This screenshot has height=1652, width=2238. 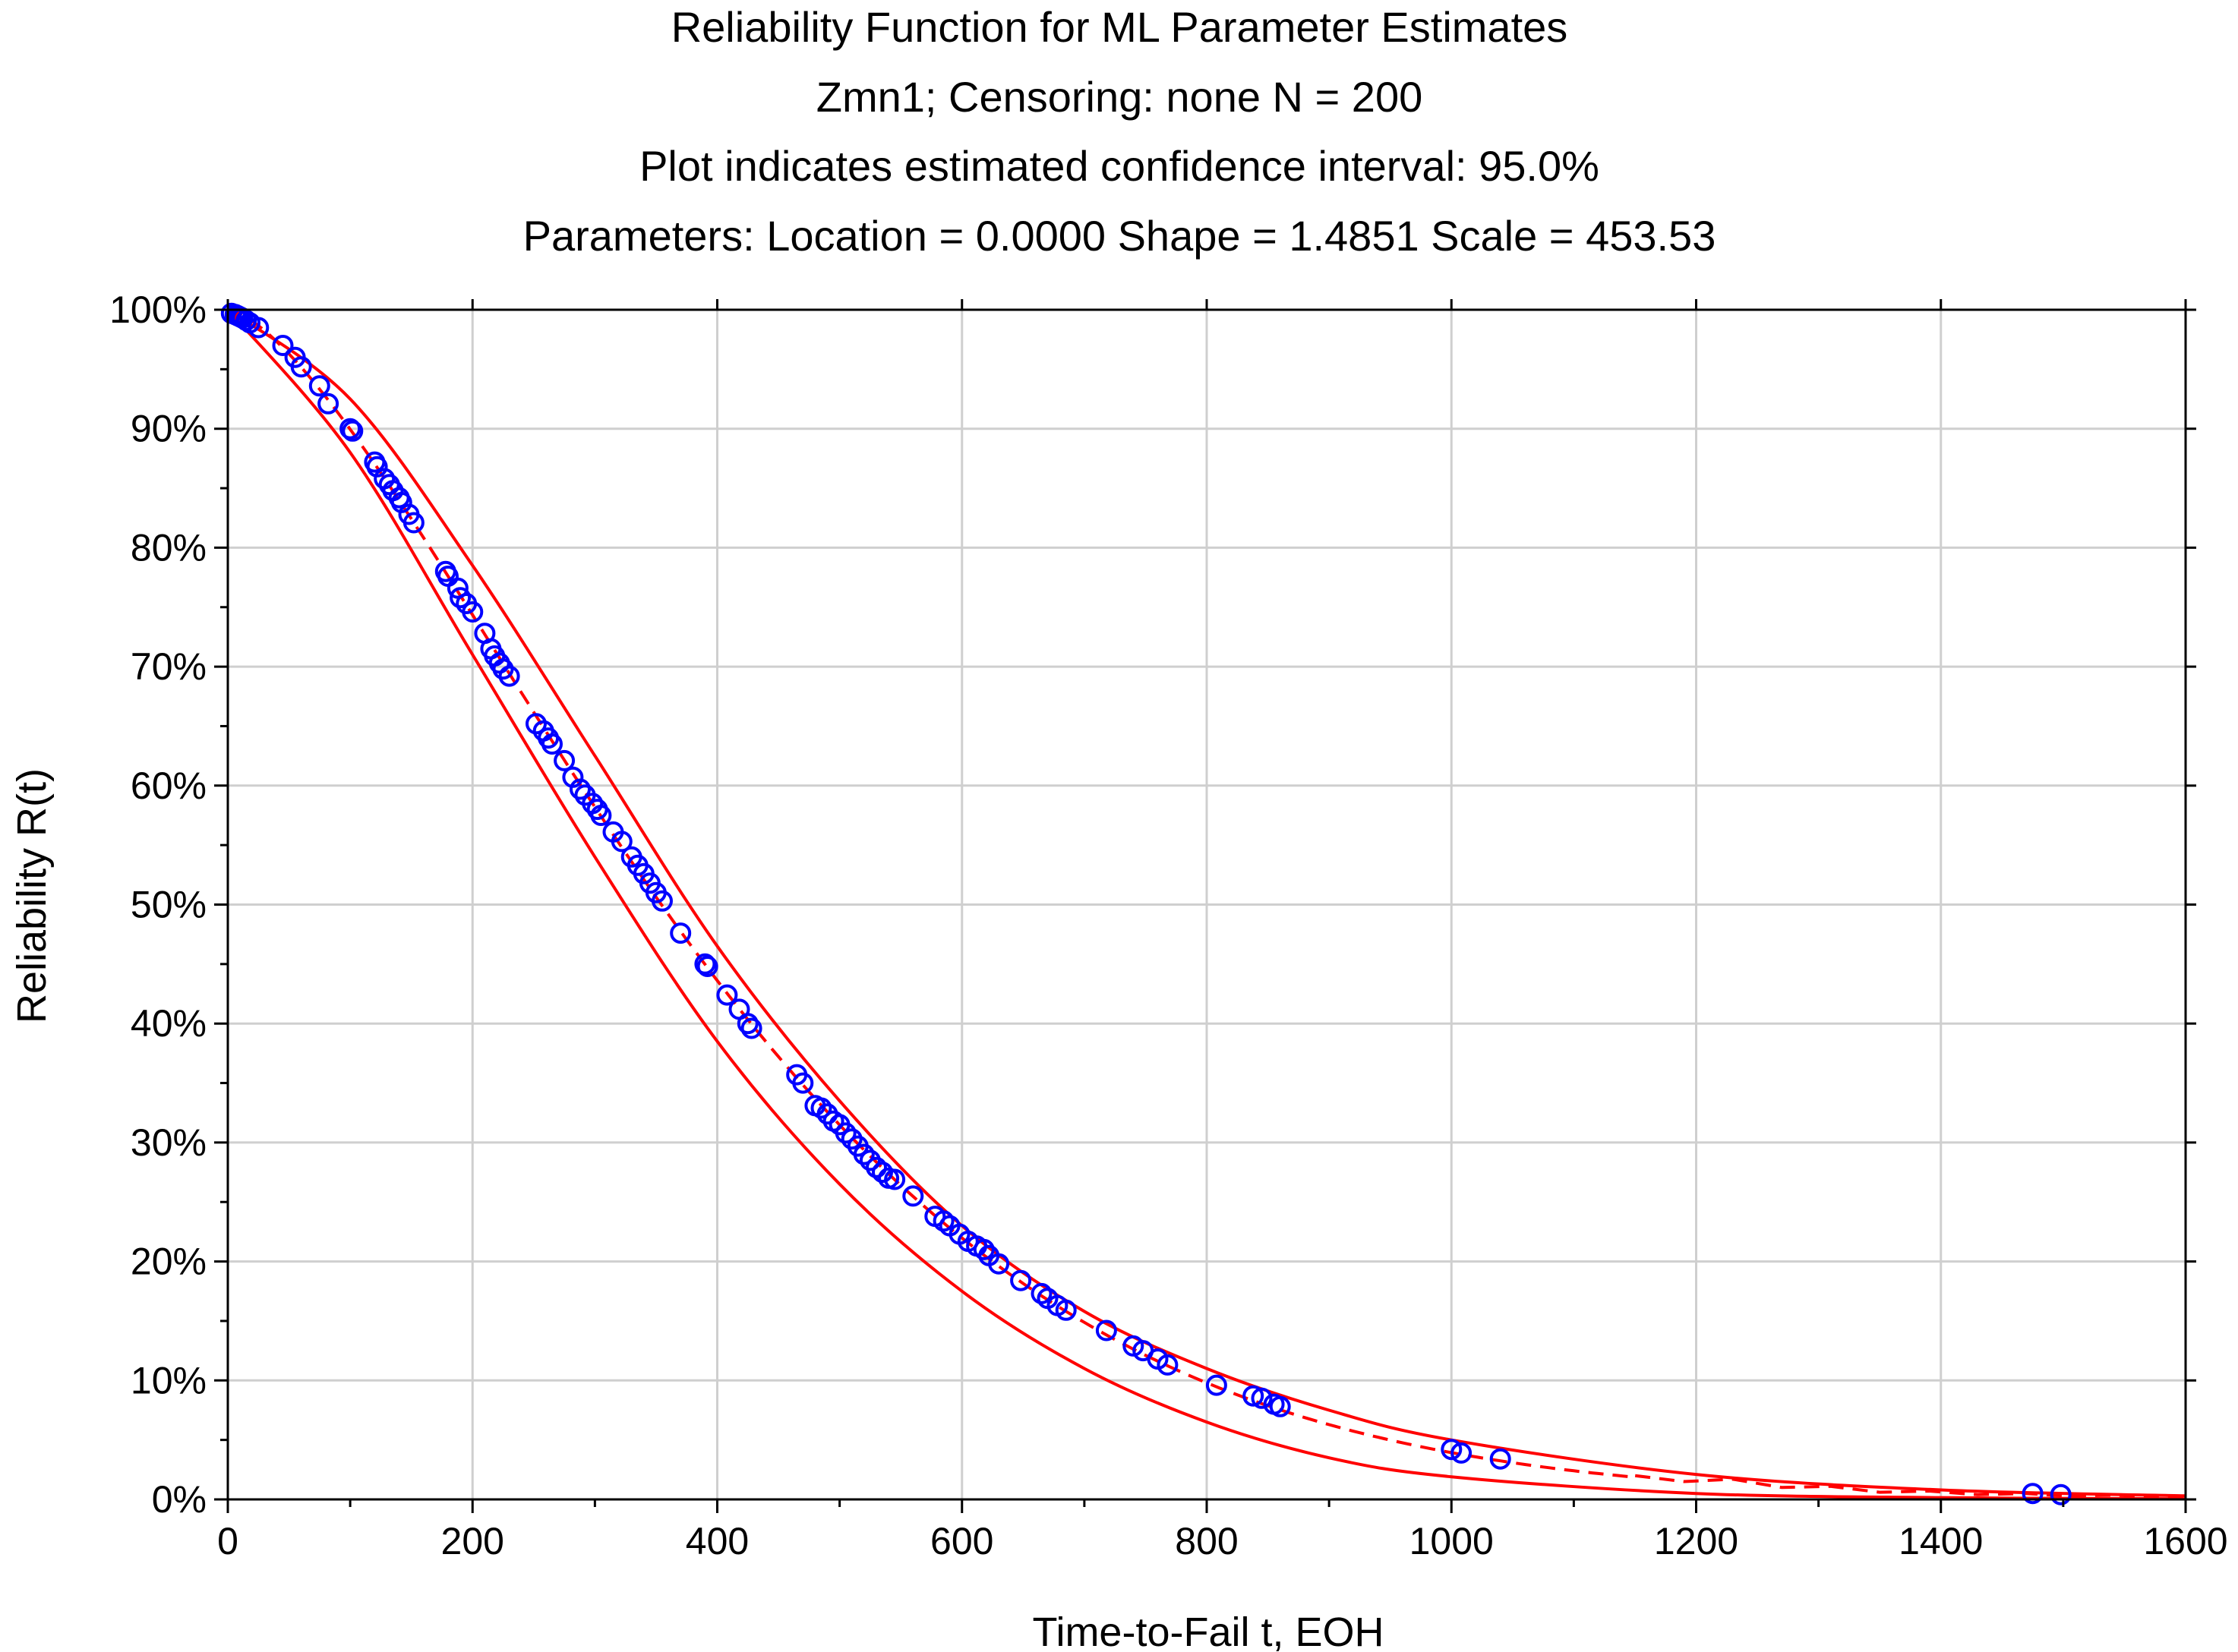 What do you see at coordinates (169, 1380) in the screenshot?
I see `y-tick-label: 10%` at bounding box center [169, 1380].